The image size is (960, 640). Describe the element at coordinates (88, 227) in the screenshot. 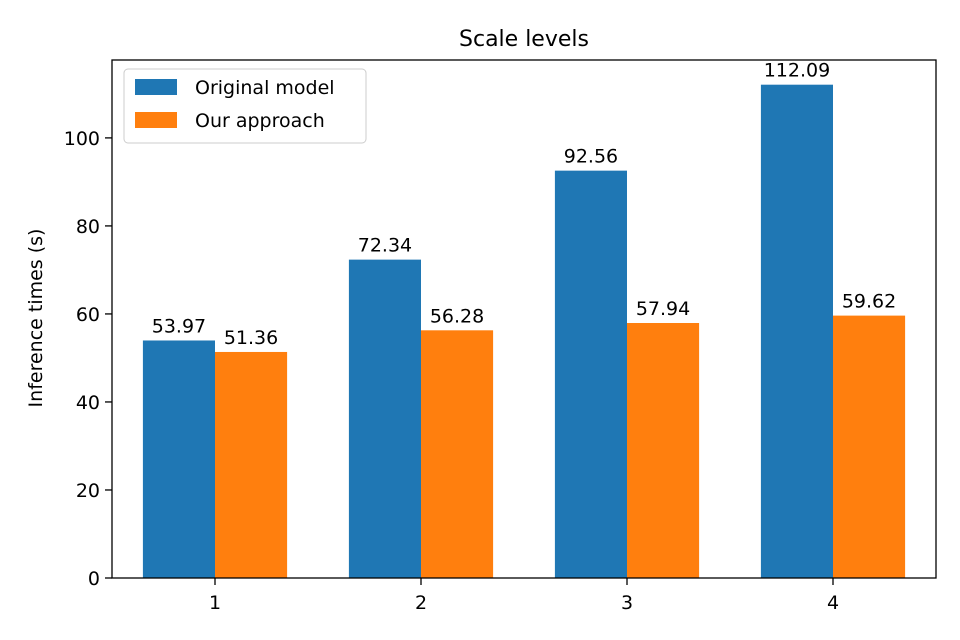

I see `y-tick-label-80: 80` at that location.